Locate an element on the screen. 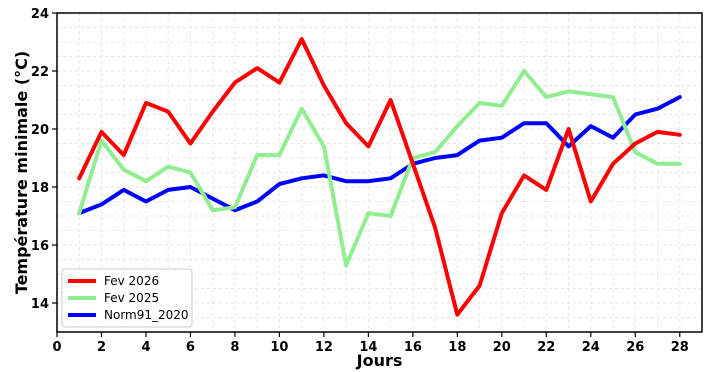 The image size is (706, 372). y-tick-label: 24 is located at coordinates (40, 14).